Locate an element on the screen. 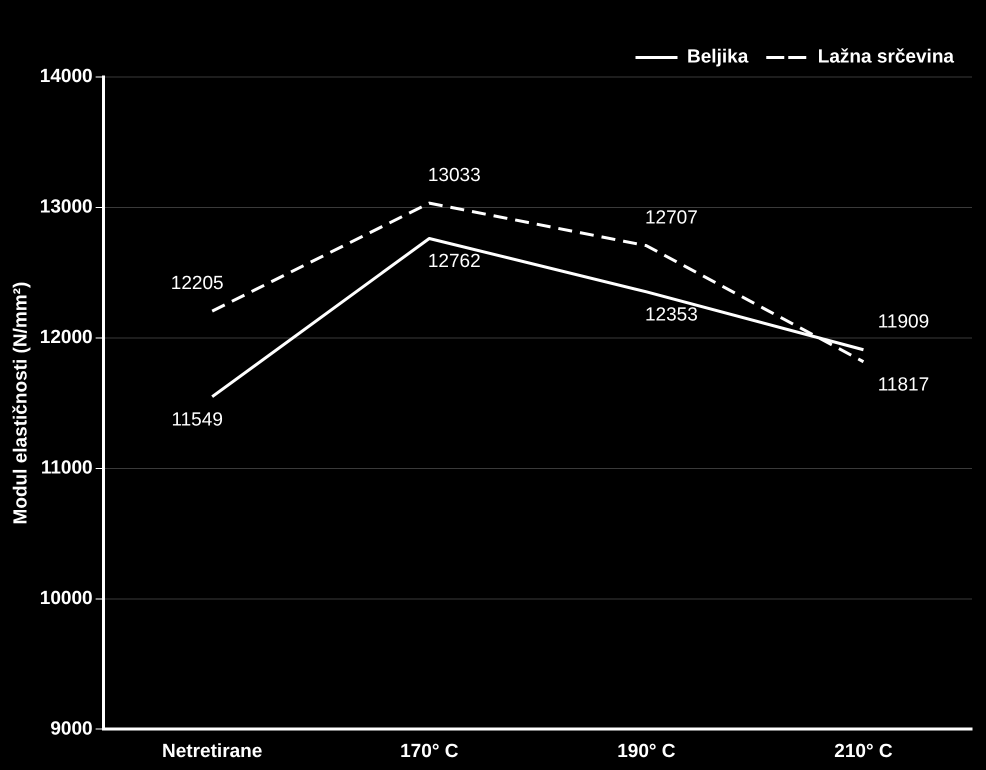 This screenshot has width=986, height=770. data-label: 11817 is located at coordinates (904, 385).